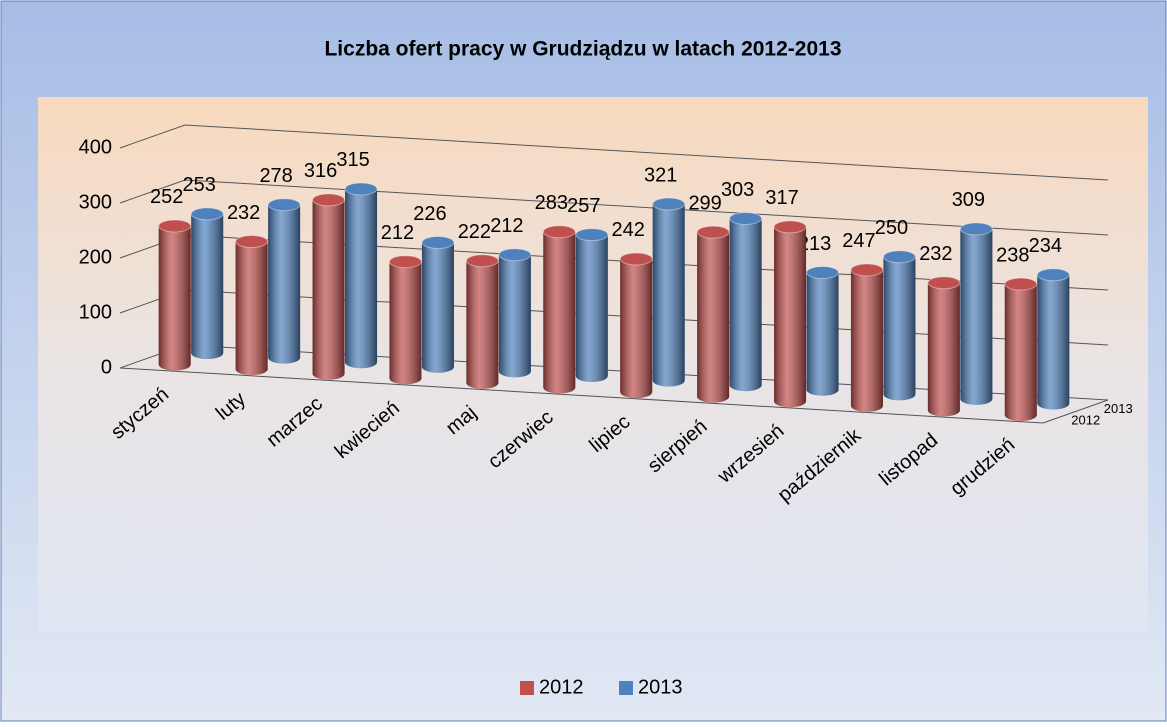  What do you see at coordinates (781, 198) in the screenshot?
I see `data-label: 317` at bounding box center [781, 198].